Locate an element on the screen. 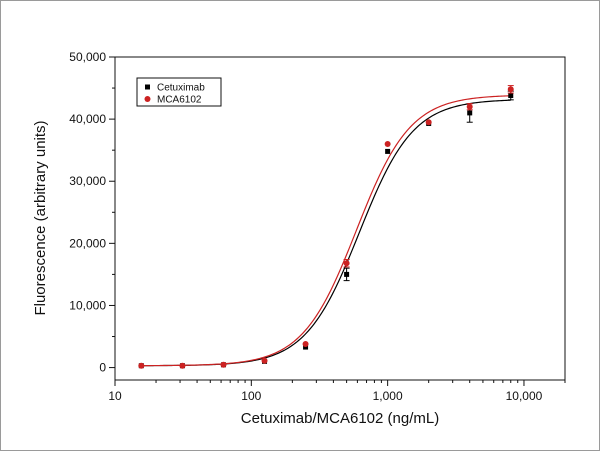 The width and height of the screenshot is (600, 451). y-tick-label: 40,000 is located at coordinates (87, 119).